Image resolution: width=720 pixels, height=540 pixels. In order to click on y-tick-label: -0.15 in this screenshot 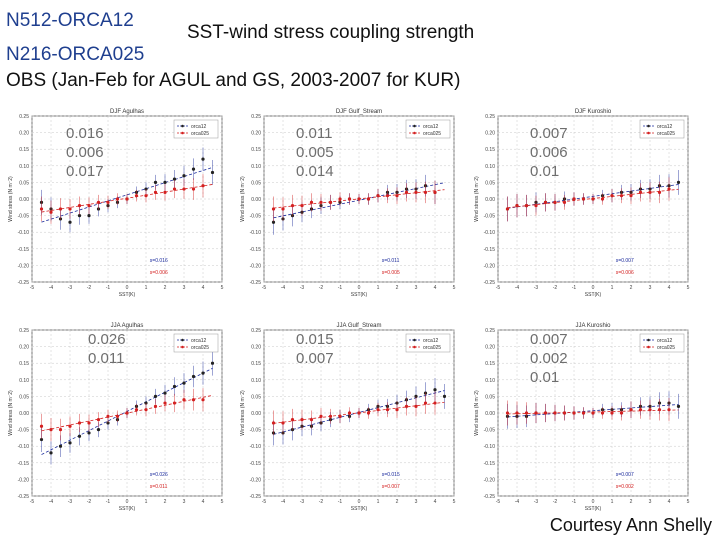, I will do `click(490, 464)`.